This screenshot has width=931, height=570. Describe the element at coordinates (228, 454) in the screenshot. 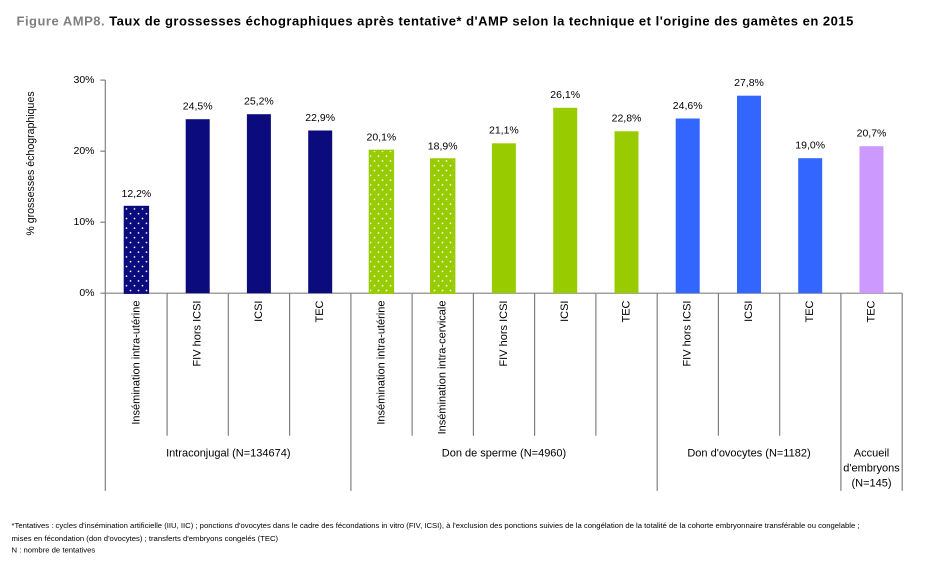

I see `svg-text: Intraconjugal (N=134674)` at that location.